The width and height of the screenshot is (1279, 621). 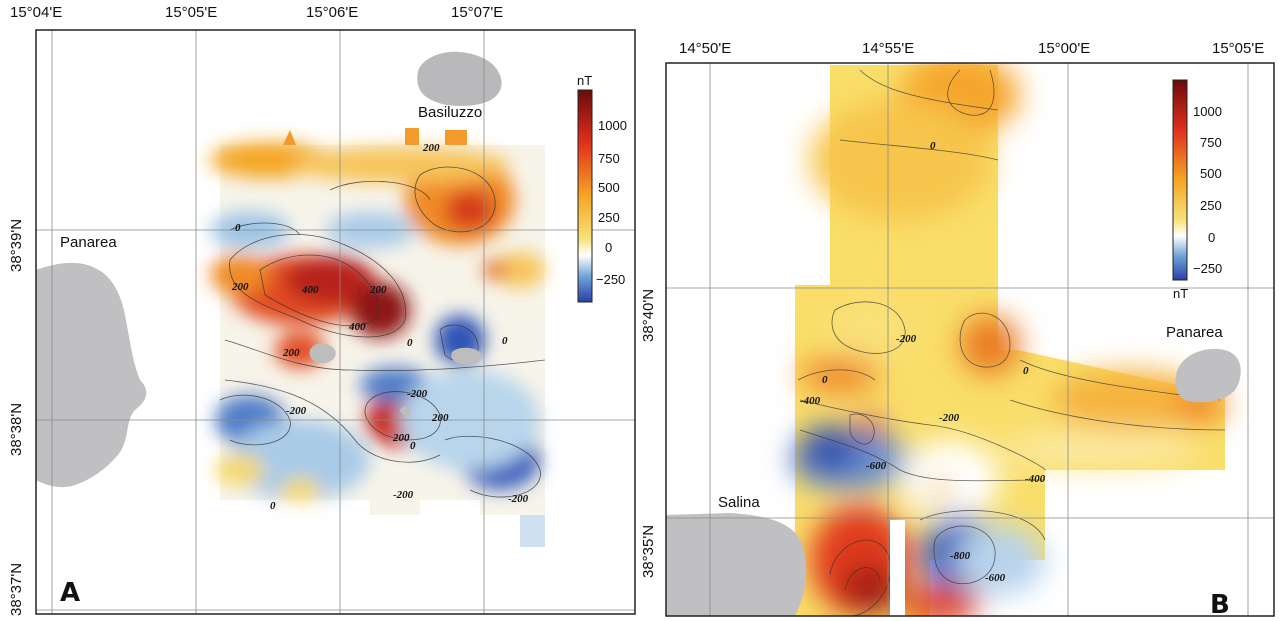 What do you see at coordinates (91, 375) in the screenshot?
I see `panarea-island-a` at bounding box center [91, 375].